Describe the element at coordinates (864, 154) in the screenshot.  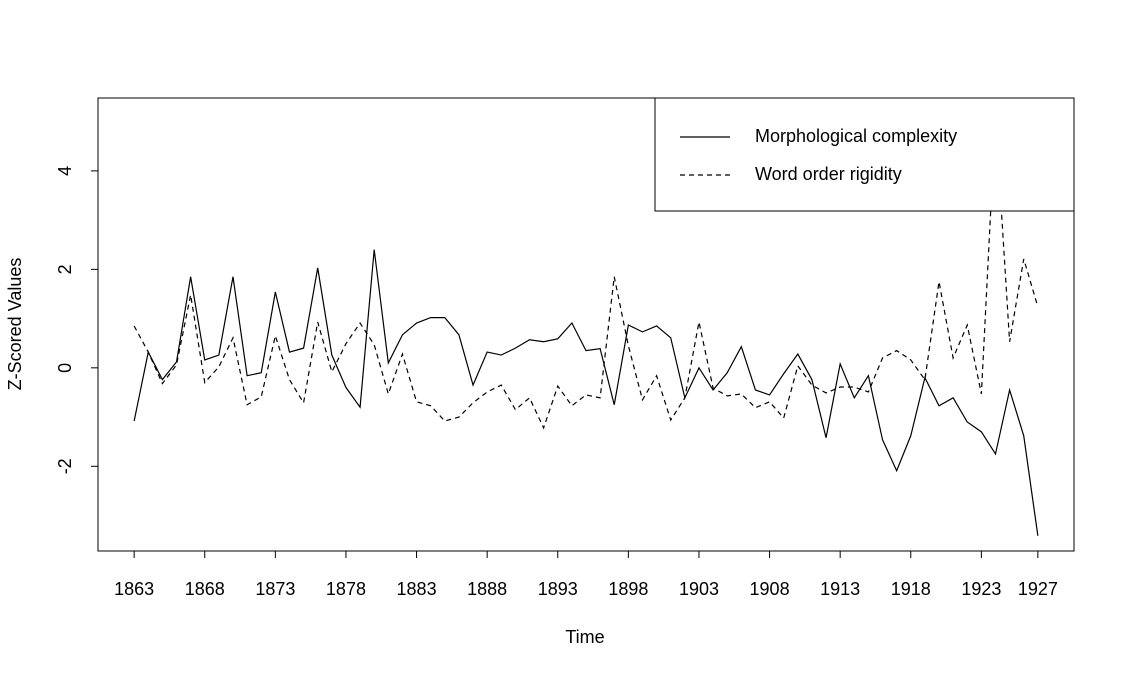
I see `legend-box` at that location.